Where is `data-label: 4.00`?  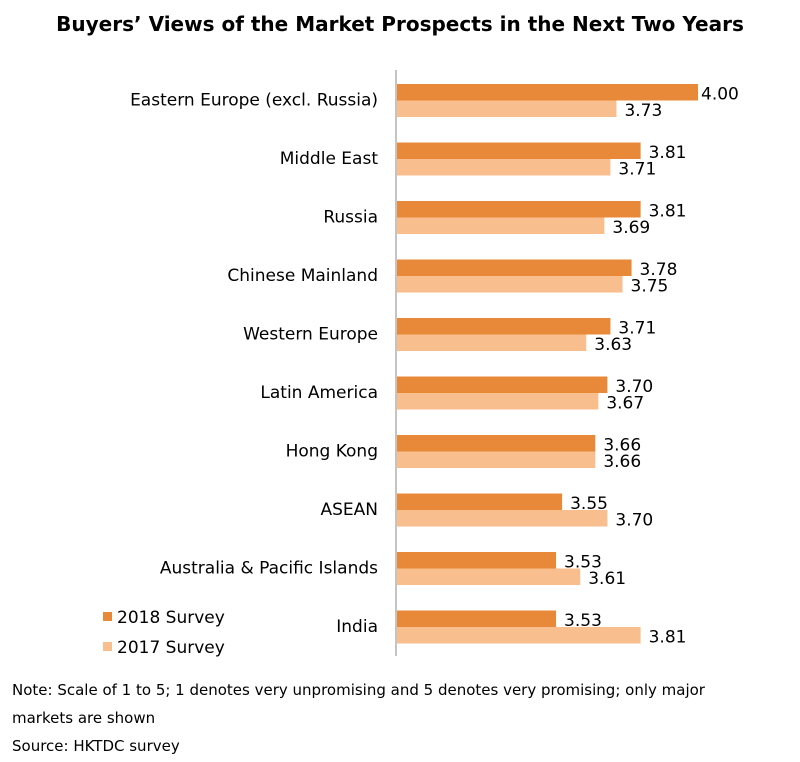 data-label: 4.00 is located at coordinates (720, 95).